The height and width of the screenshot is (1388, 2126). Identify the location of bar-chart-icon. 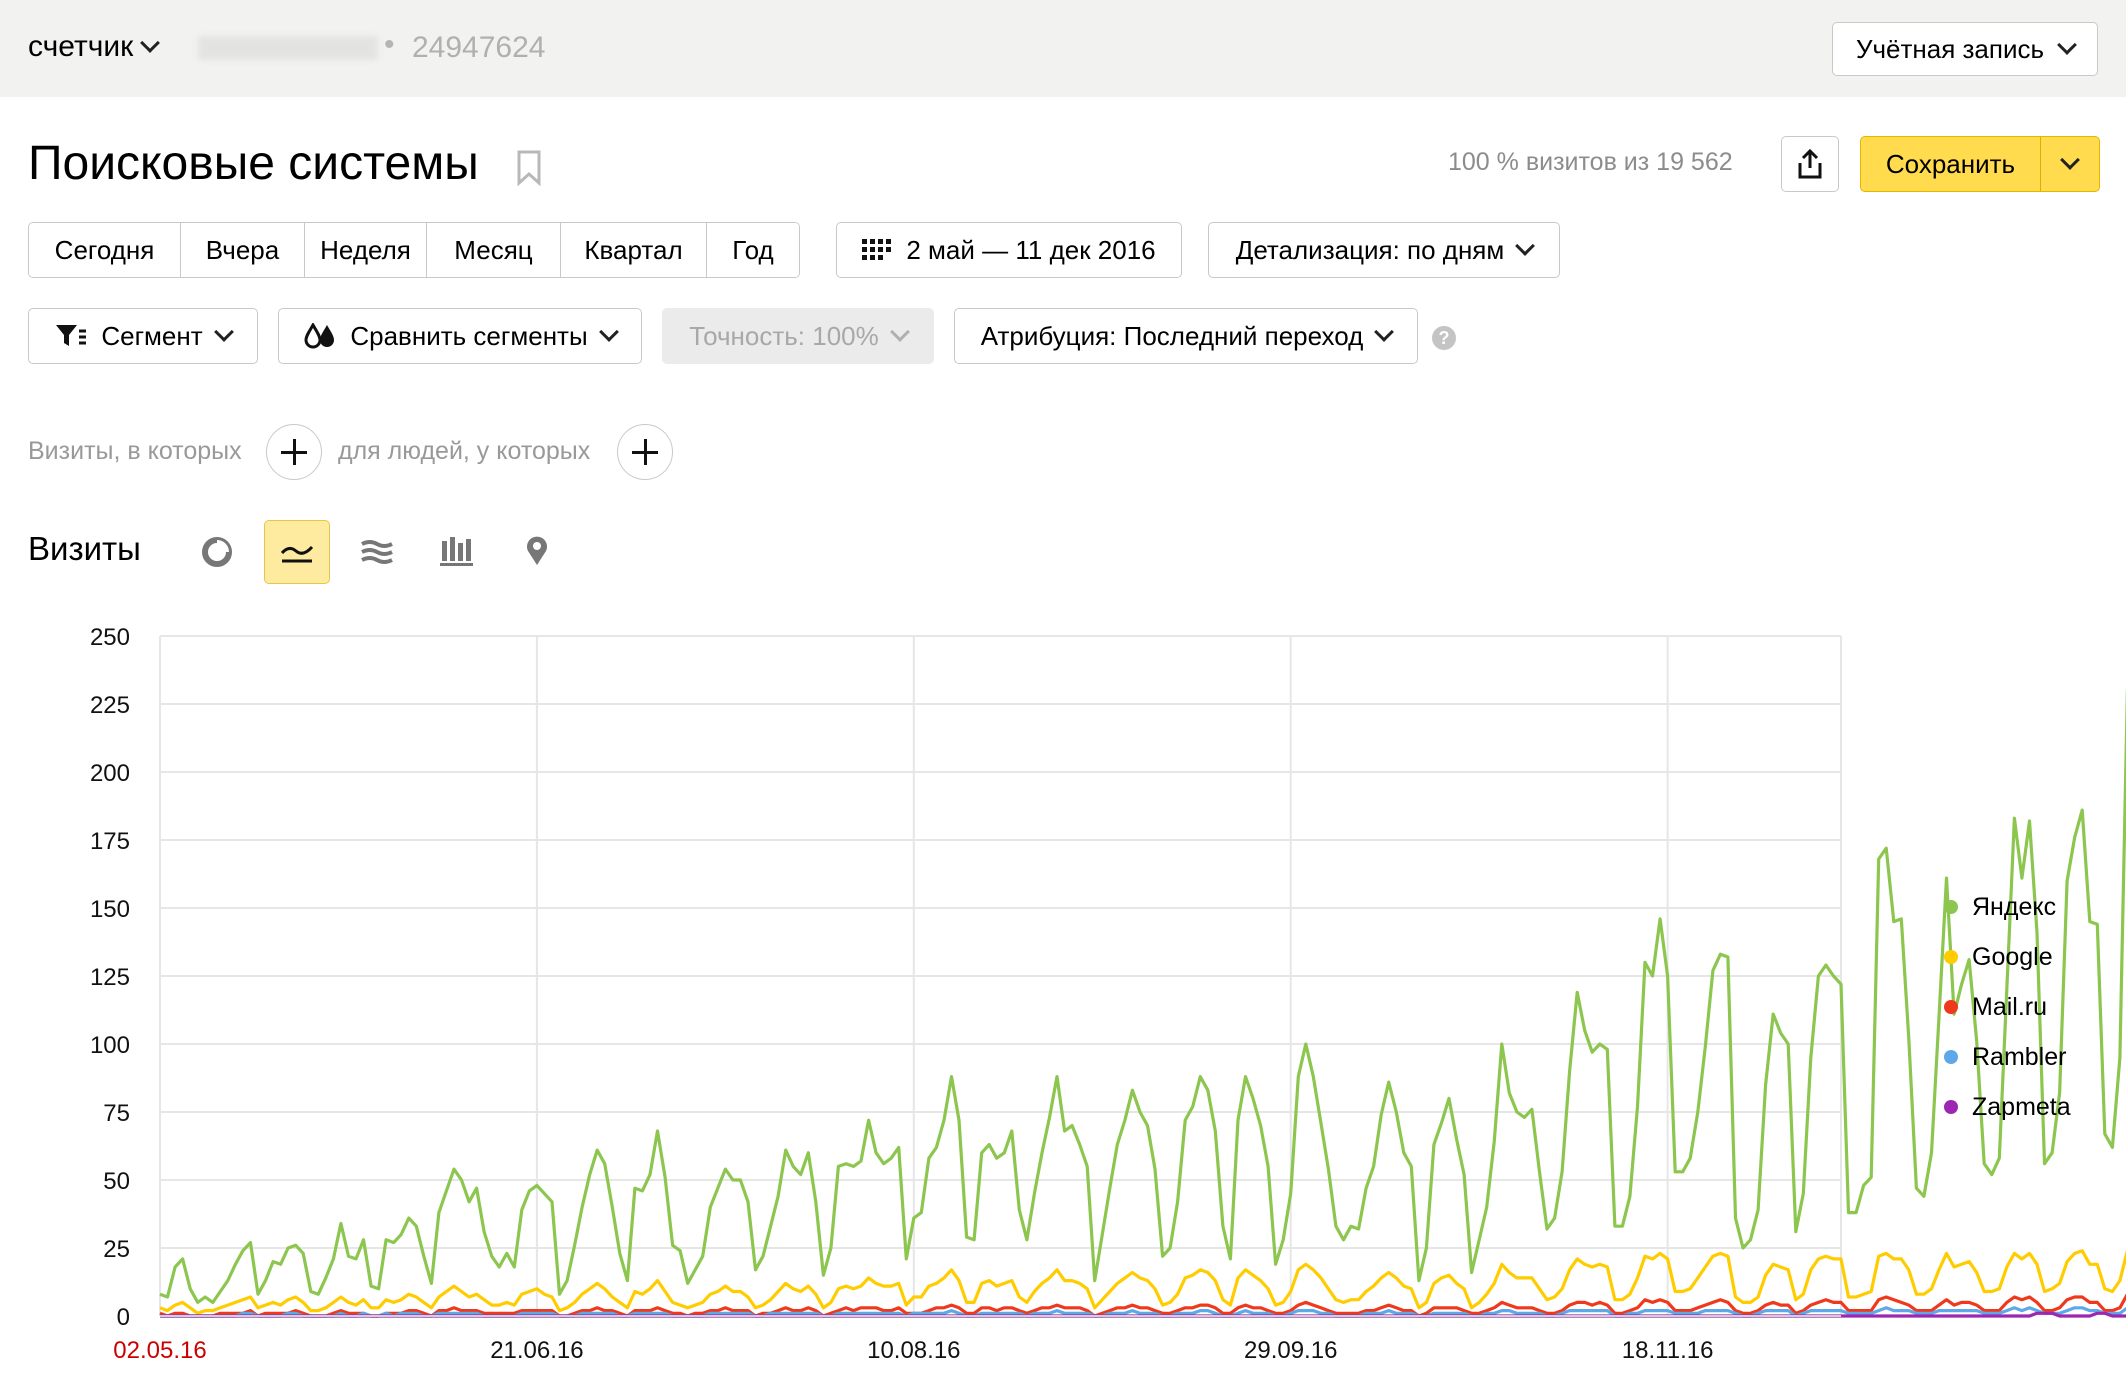
(456, 551).